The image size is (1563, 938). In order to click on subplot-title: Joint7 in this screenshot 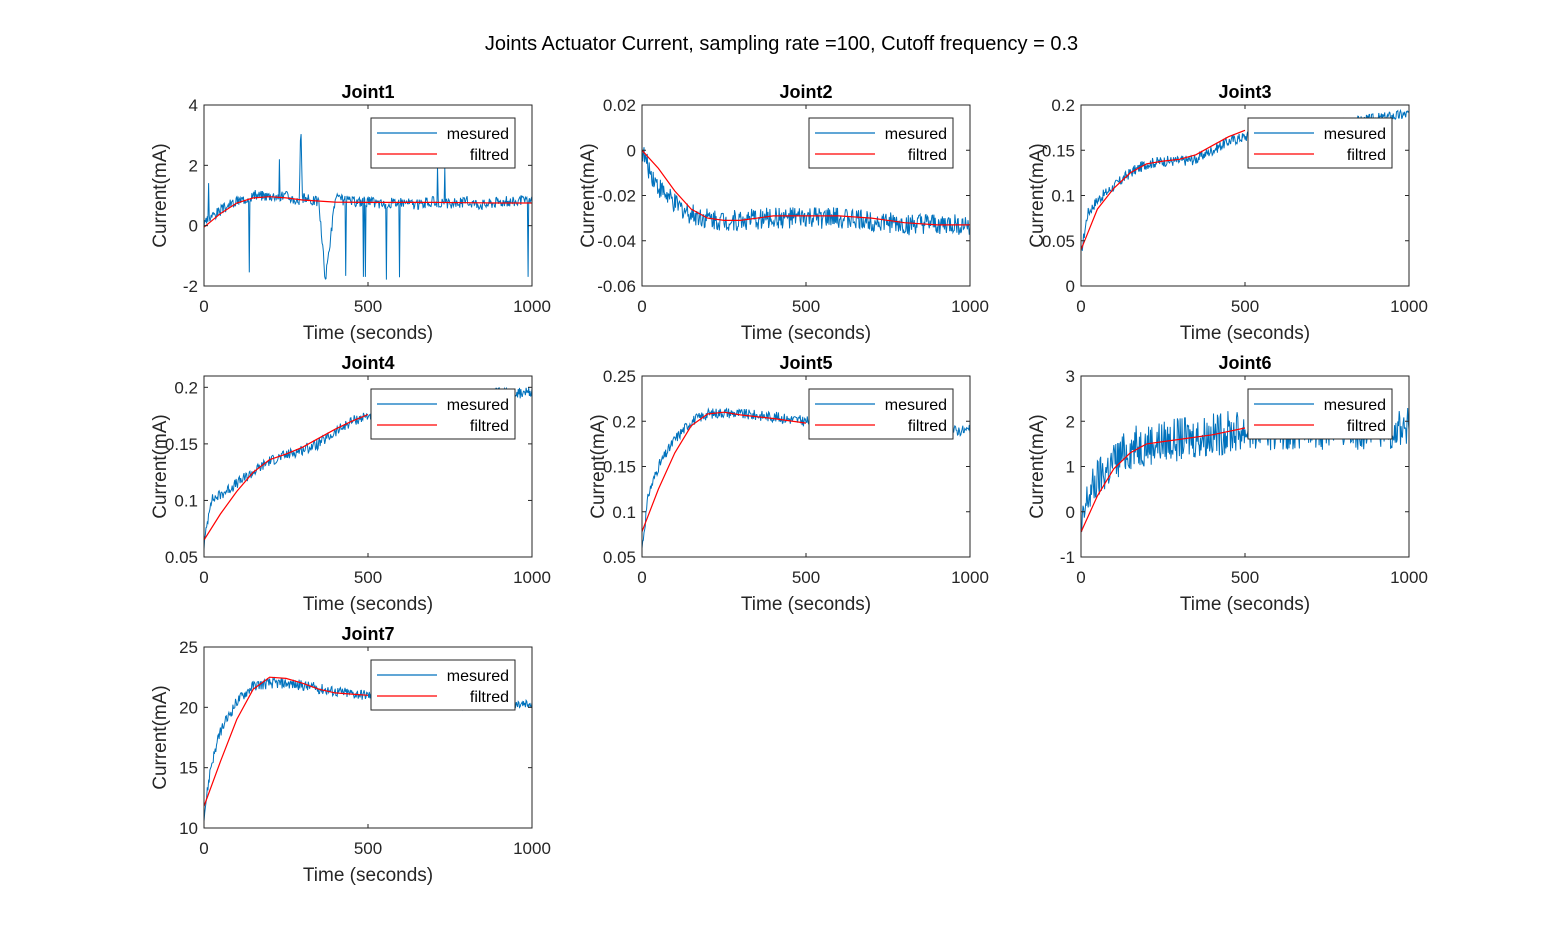, I will do `click(367, 634)`.